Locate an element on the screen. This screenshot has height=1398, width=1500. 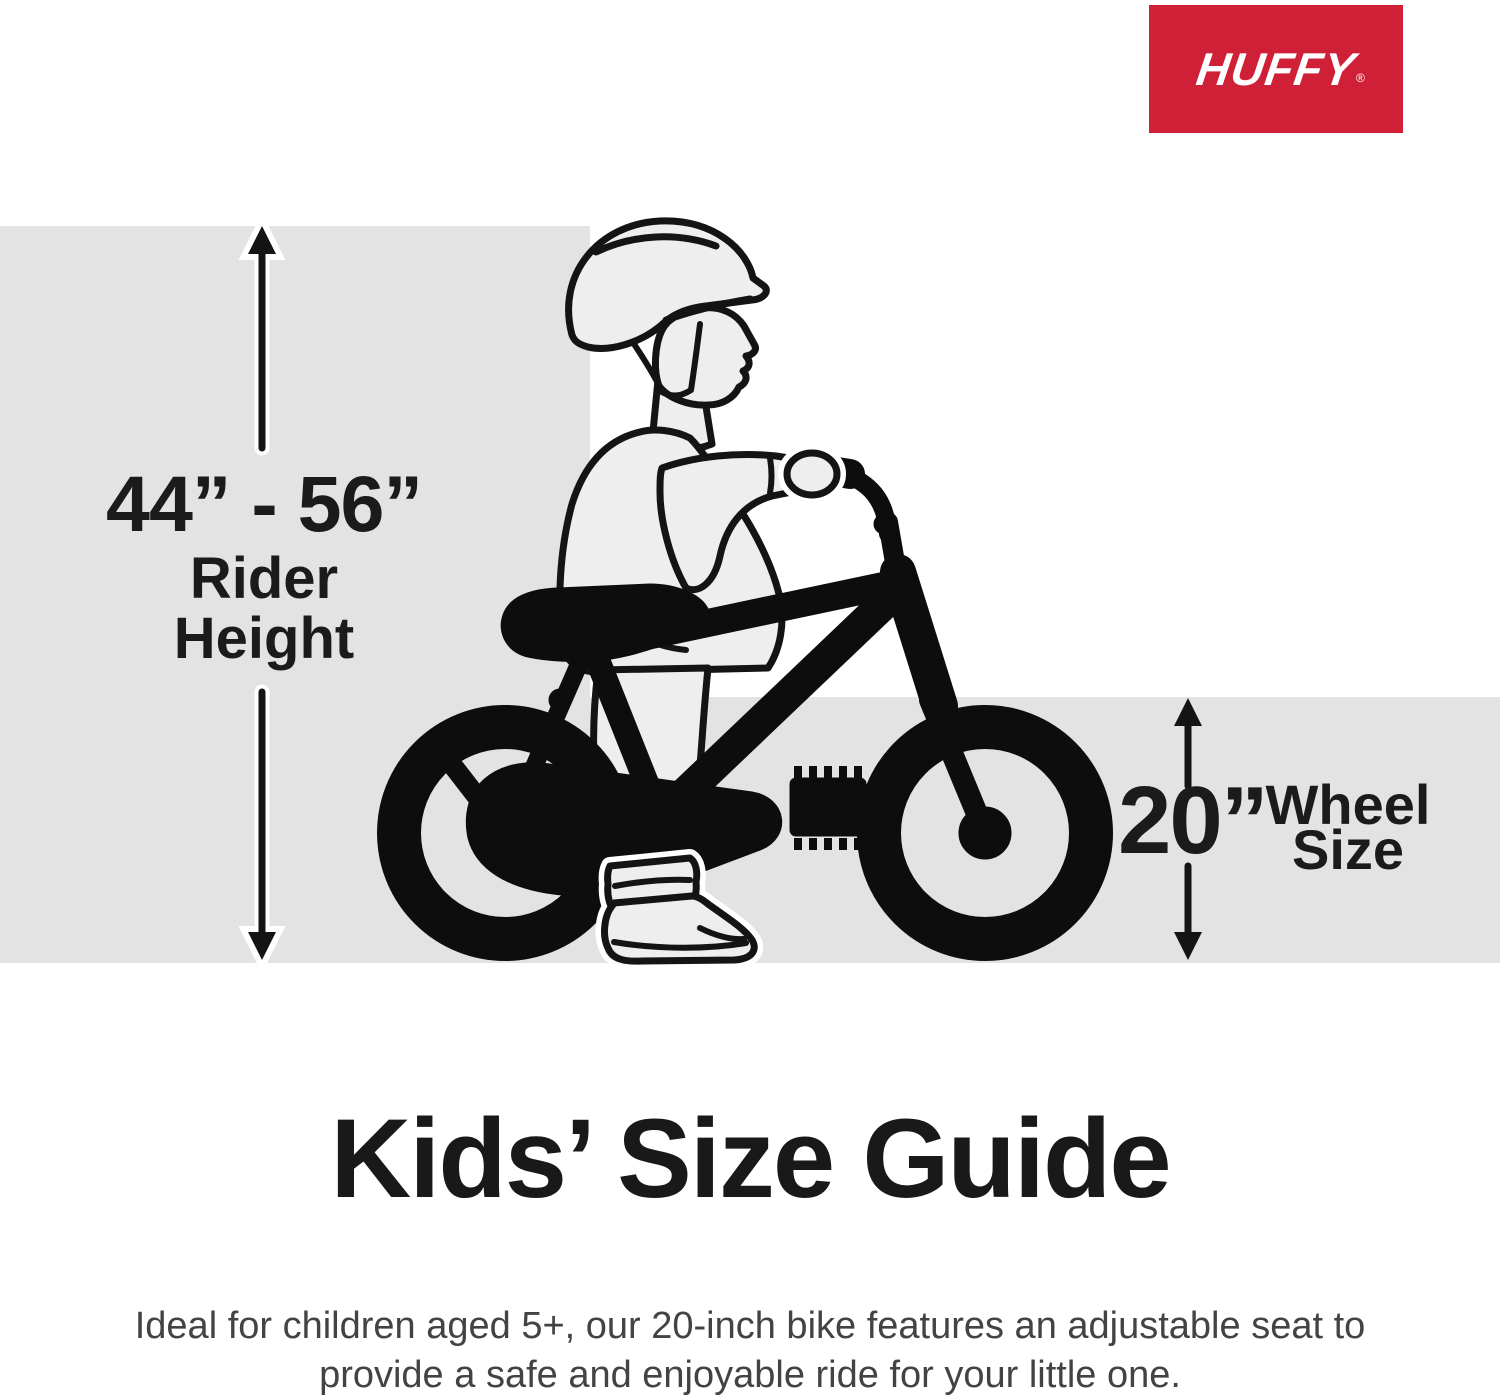
helmet-vent-line is located at coordinates (656, 244).